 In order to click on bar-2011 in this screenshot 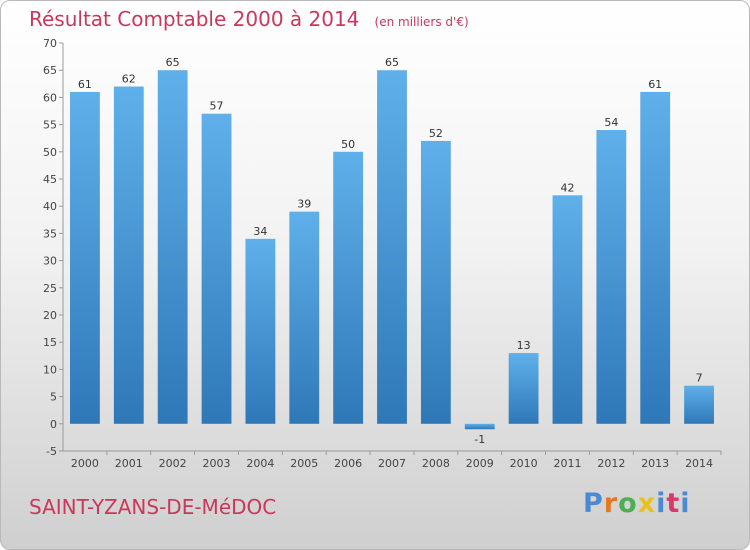, I will do `click(567, 309)`.